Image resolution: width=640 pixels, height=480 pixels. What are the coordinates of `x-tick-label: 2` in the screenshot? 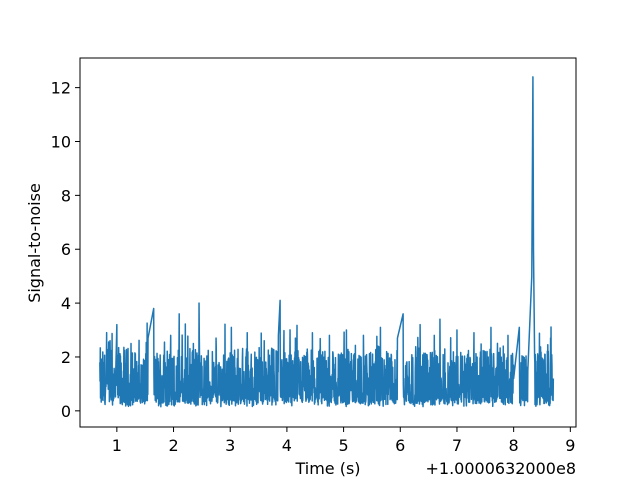 It's located at (173, 445).